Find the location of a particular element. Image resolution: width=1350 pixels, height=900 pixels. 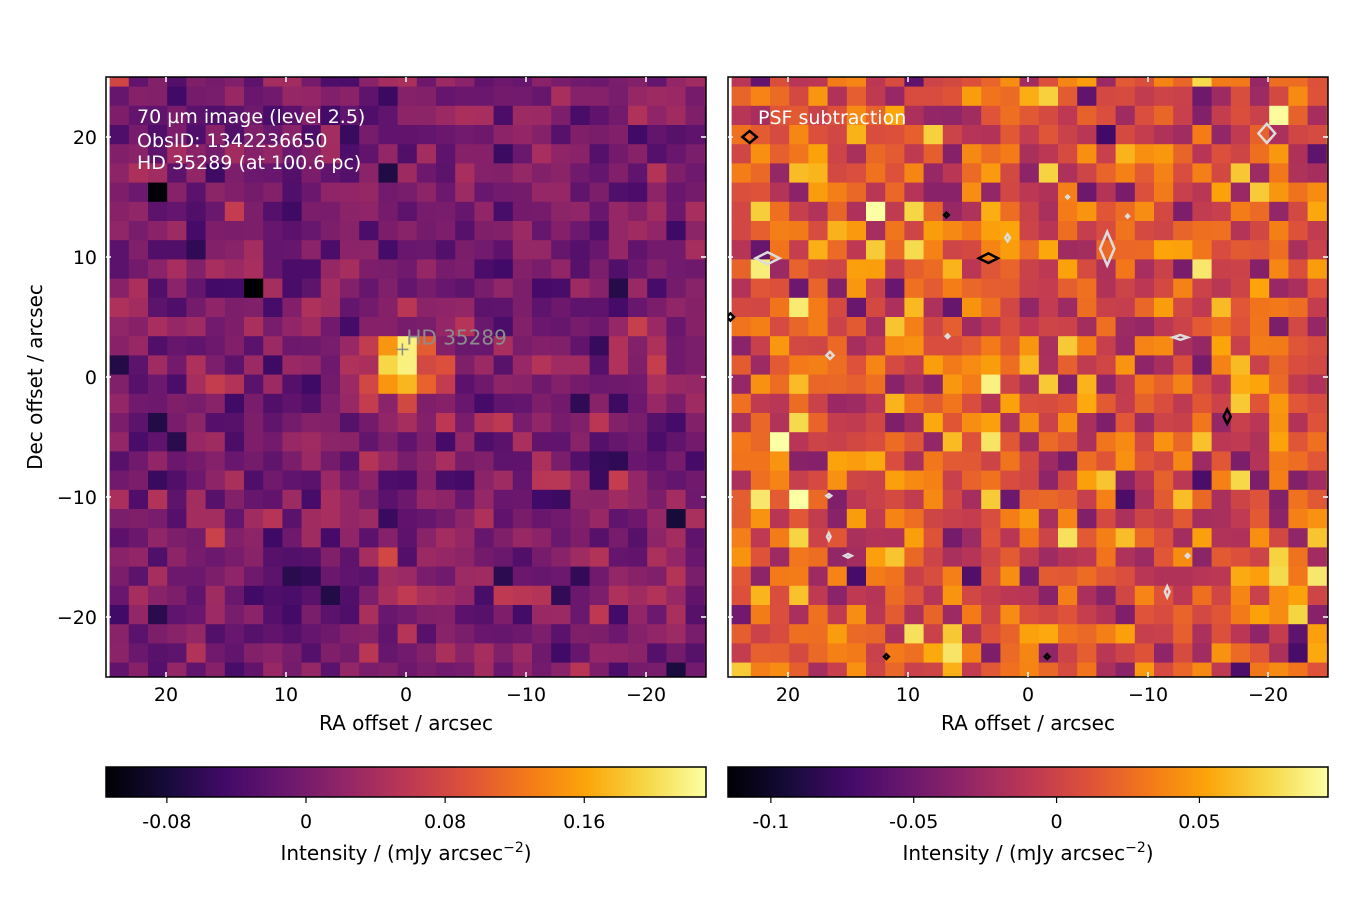

annotation-image-level: 70 µm image (level 2.5) is located at coordinates (251, 117).